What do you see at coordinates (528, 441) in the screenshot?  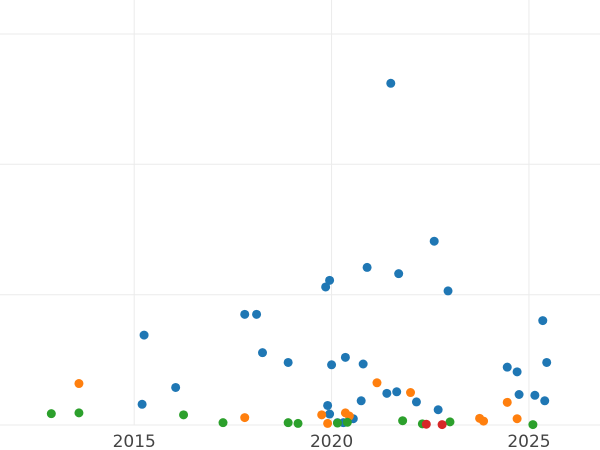 I see `x-tick-label: 2025` at bounding box center [528, 441].